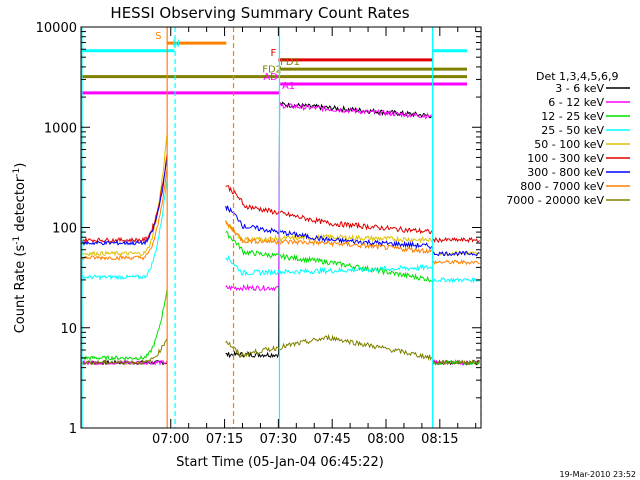 The width and height of the screenshot is (640, 480). Describe the element at coordinates (290, 62) in the screenshot. I see `flag-label: FD1` at that location.